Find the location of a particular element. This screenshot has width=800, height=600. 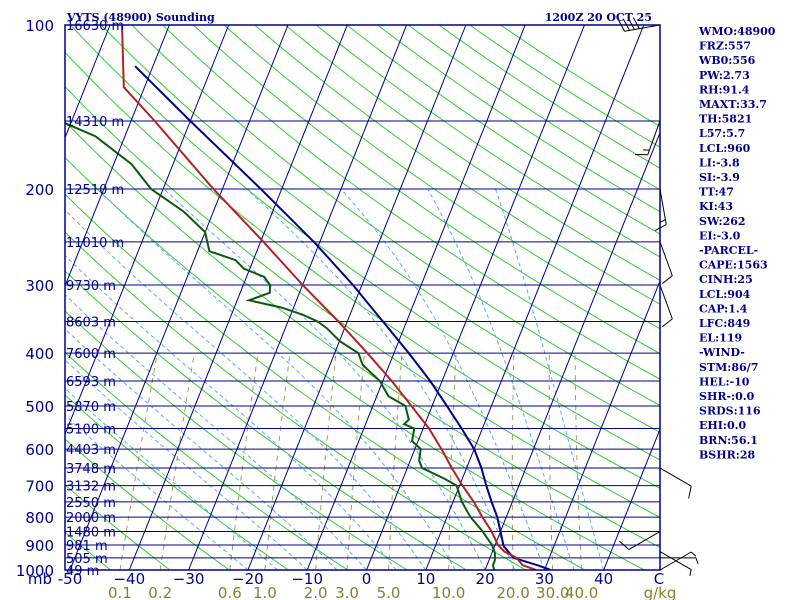

index-entry: WMO:48900 is located at coordinates (737, 31).